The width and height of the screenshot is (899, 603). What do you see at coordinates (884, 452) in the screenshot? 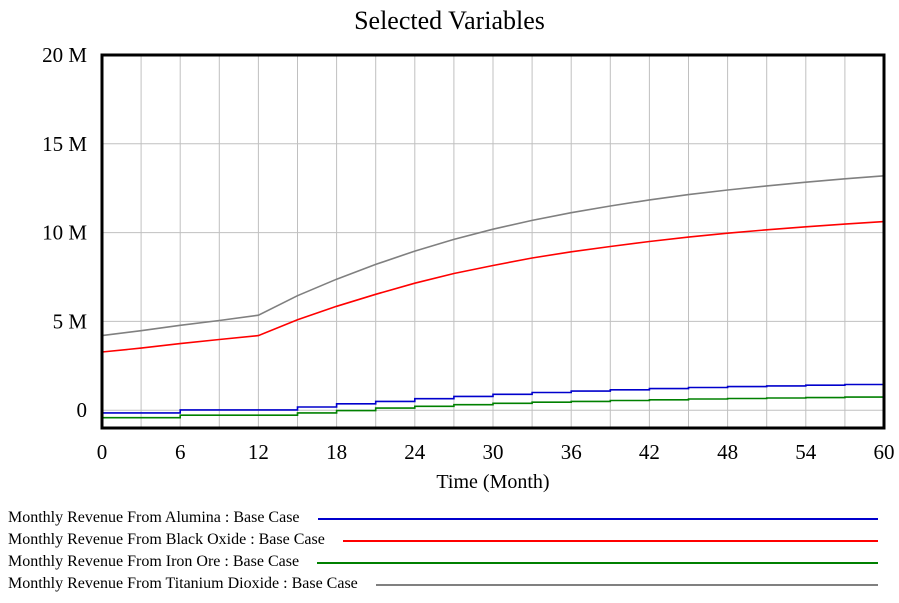
I see `x-tick-label: 60` at bounding box center [884, 452].